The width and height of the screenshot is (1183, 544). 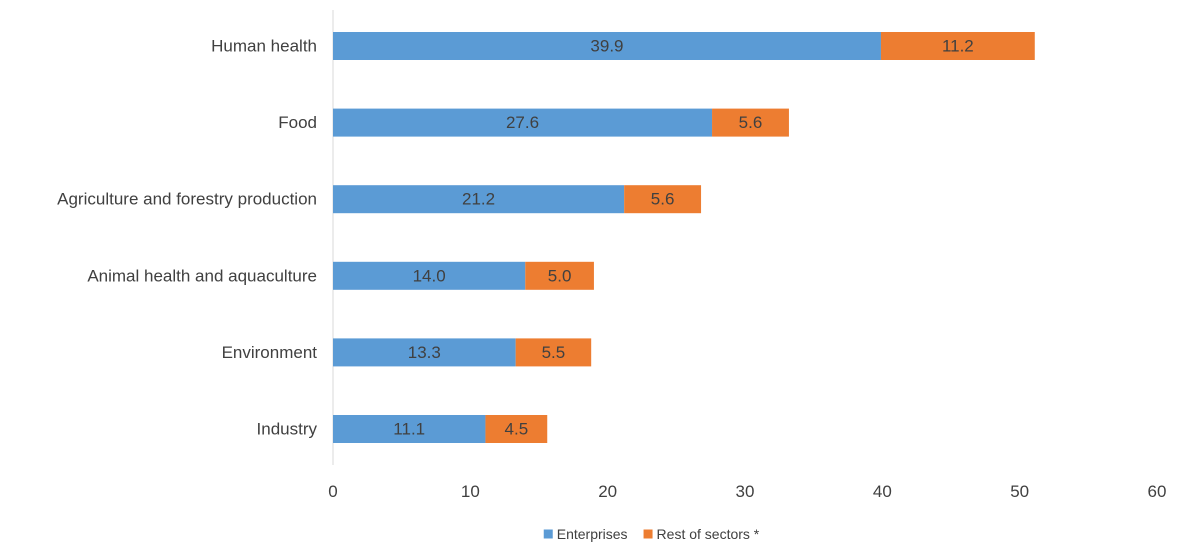 I want to click on category-label: Animal health and aquaculture, so click(x=202, y=275).